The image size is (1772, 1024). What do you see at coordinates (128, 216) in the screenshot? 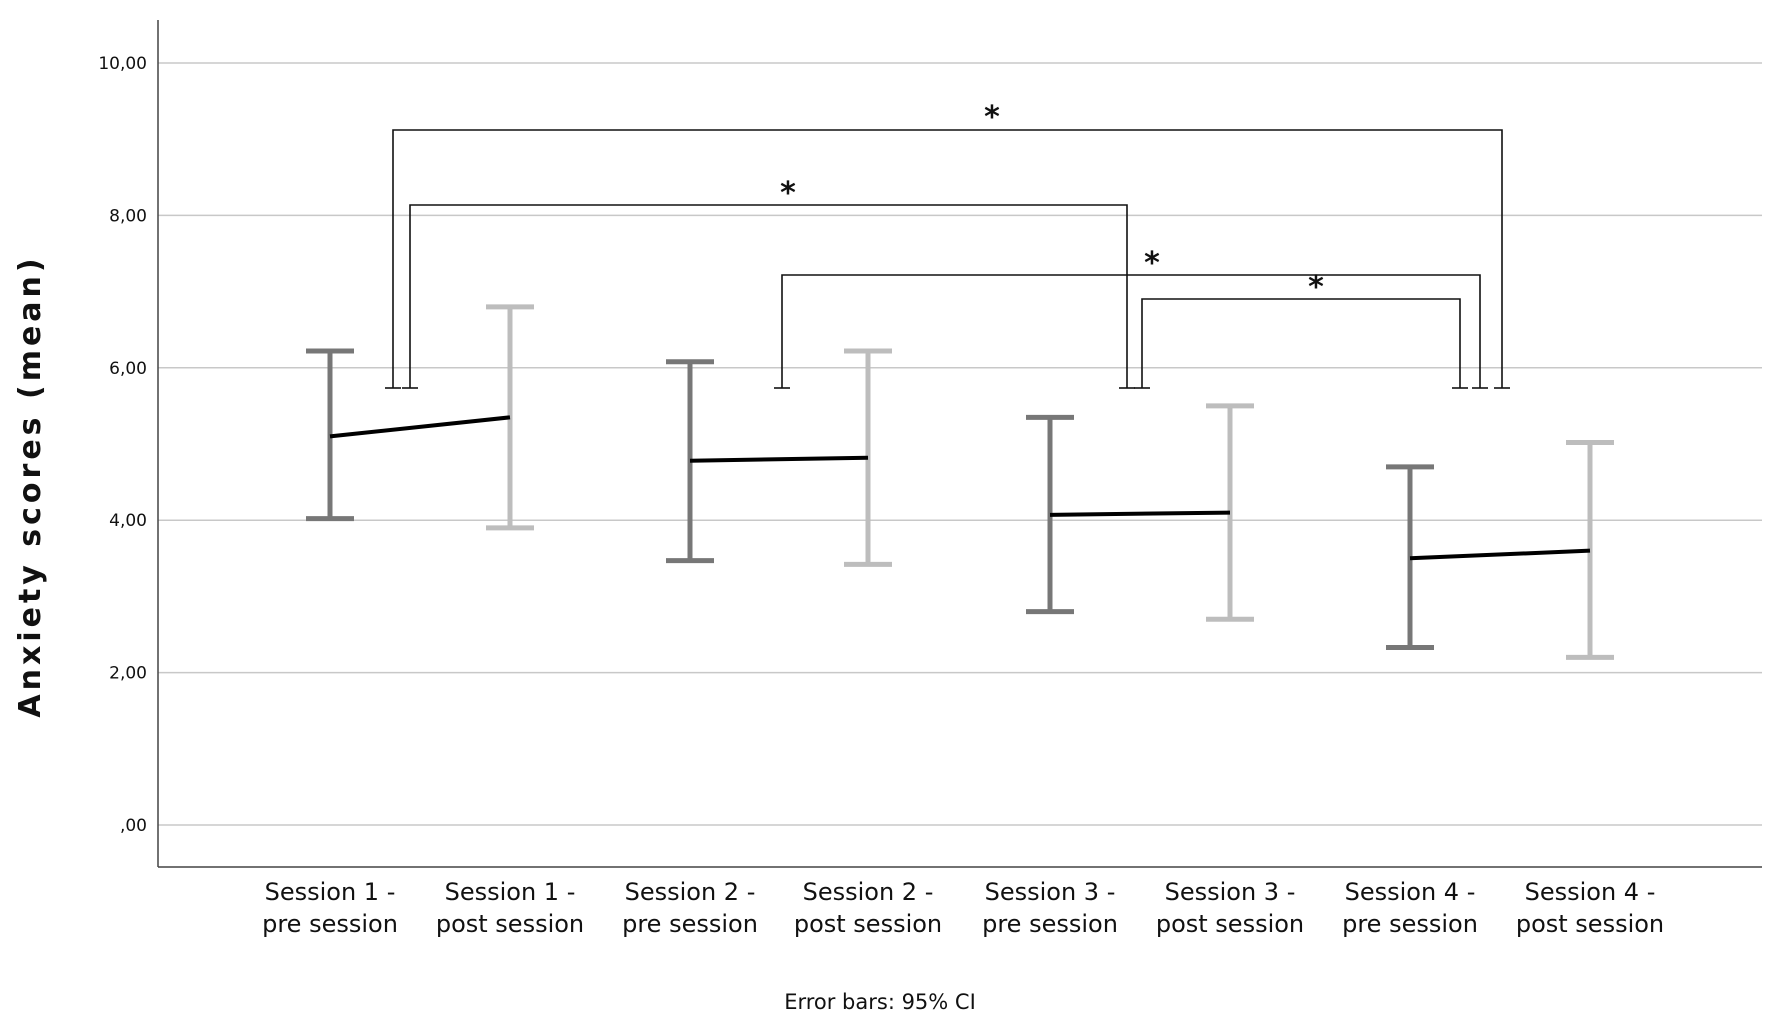
I see `y-tick-label: 8,00` at bounding box center [128, 216].